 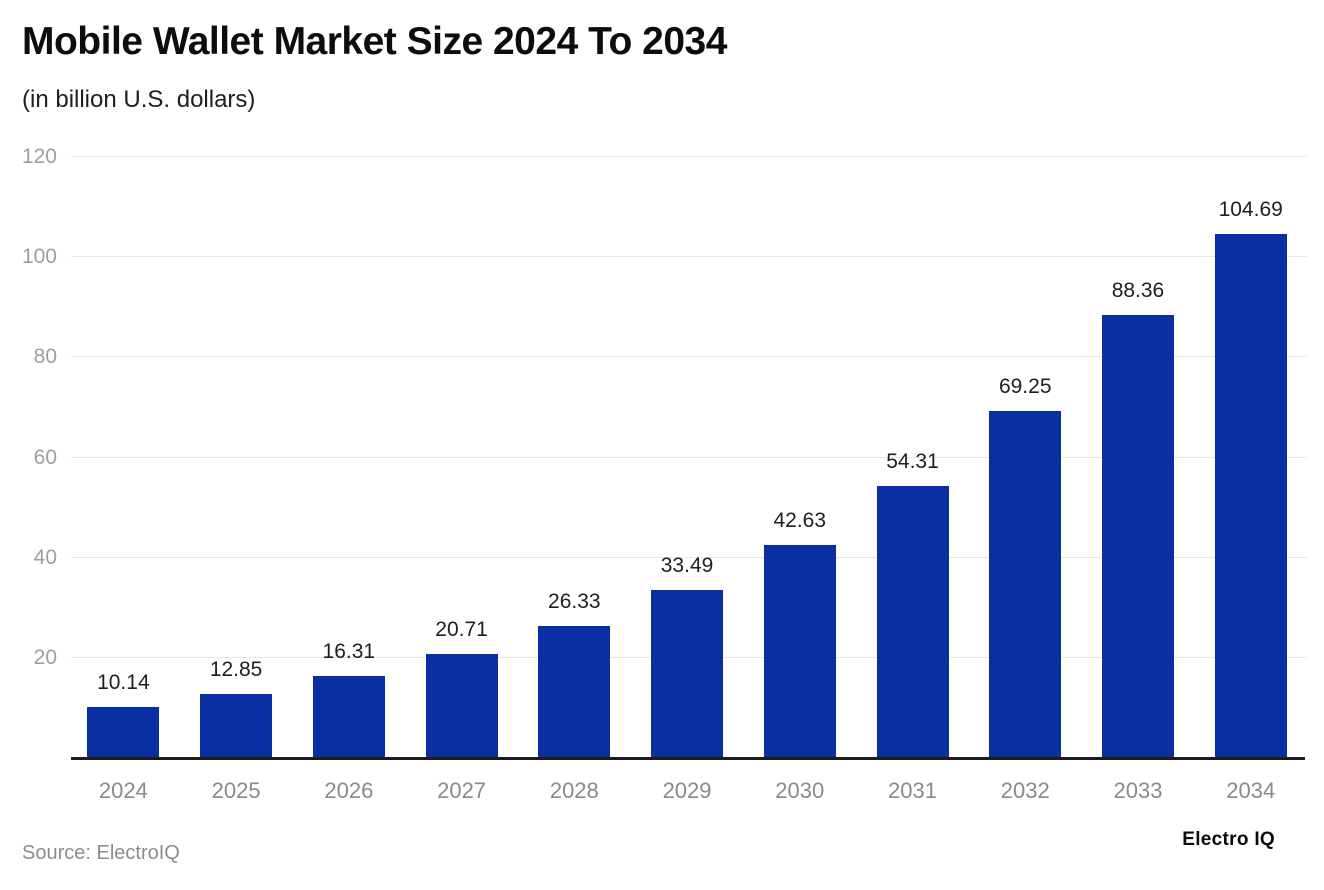 I want to click on bar-value-label: 69.25, so click(x=1025, y=387).